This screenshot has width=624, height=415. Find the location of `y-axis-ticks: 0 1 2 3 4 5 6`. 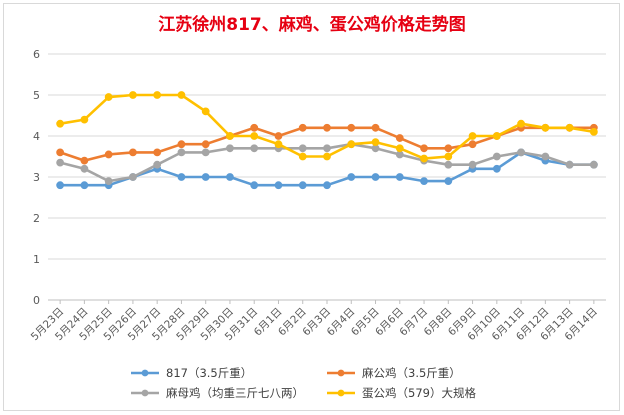

y-axis-ticks: 0 1 2 3 4 5 6 is located at coordinates (36, 177).